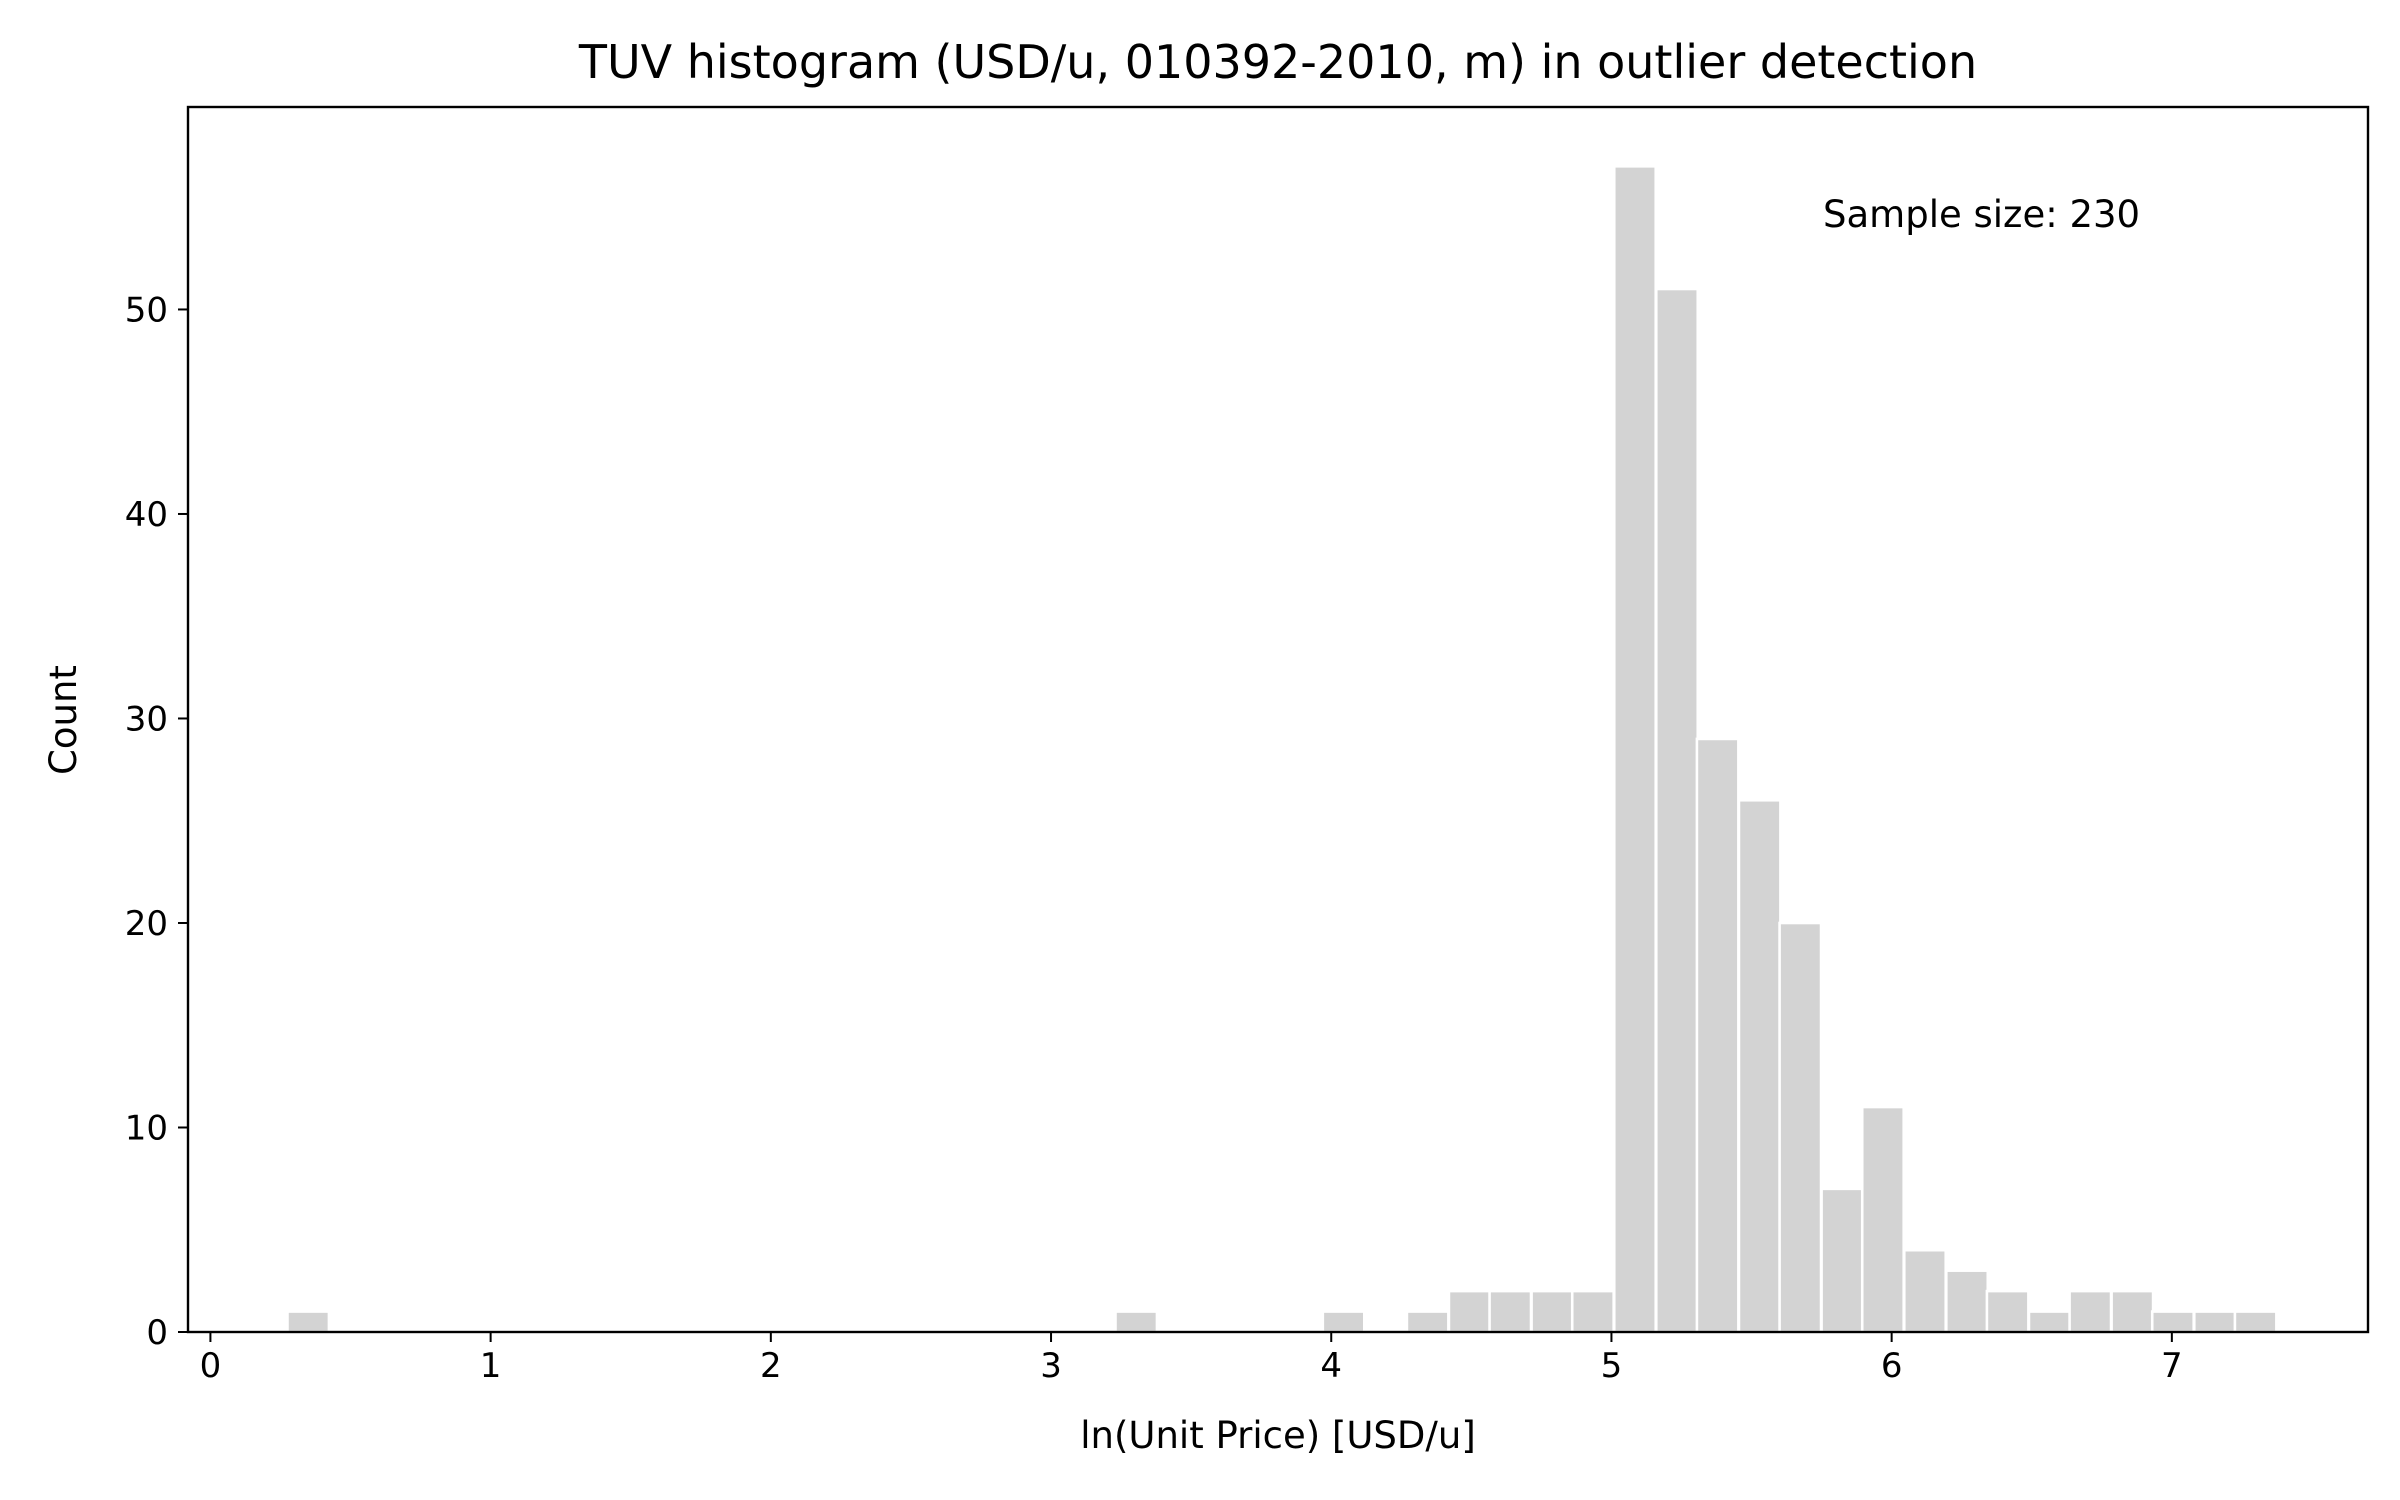  What do you see at coordinates (63, 720) in the screenshot?
I see `y-axis-title: Count` at bounding box center [63, 720].